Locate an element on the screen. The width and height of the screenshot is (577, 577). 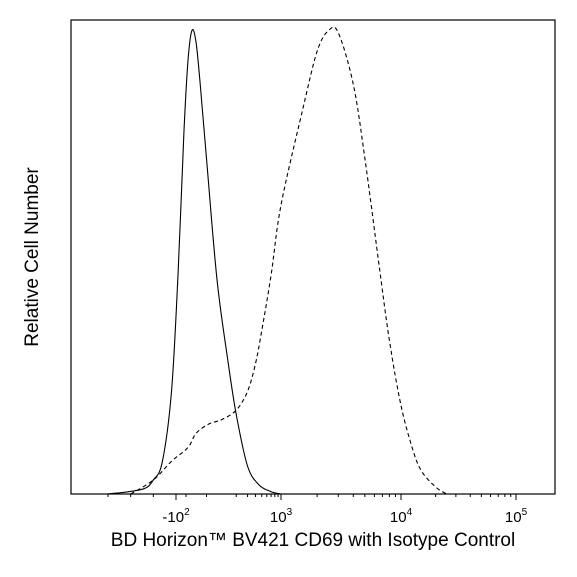
x-tick-label: 10⁴ is located at coordinates (401, 516).